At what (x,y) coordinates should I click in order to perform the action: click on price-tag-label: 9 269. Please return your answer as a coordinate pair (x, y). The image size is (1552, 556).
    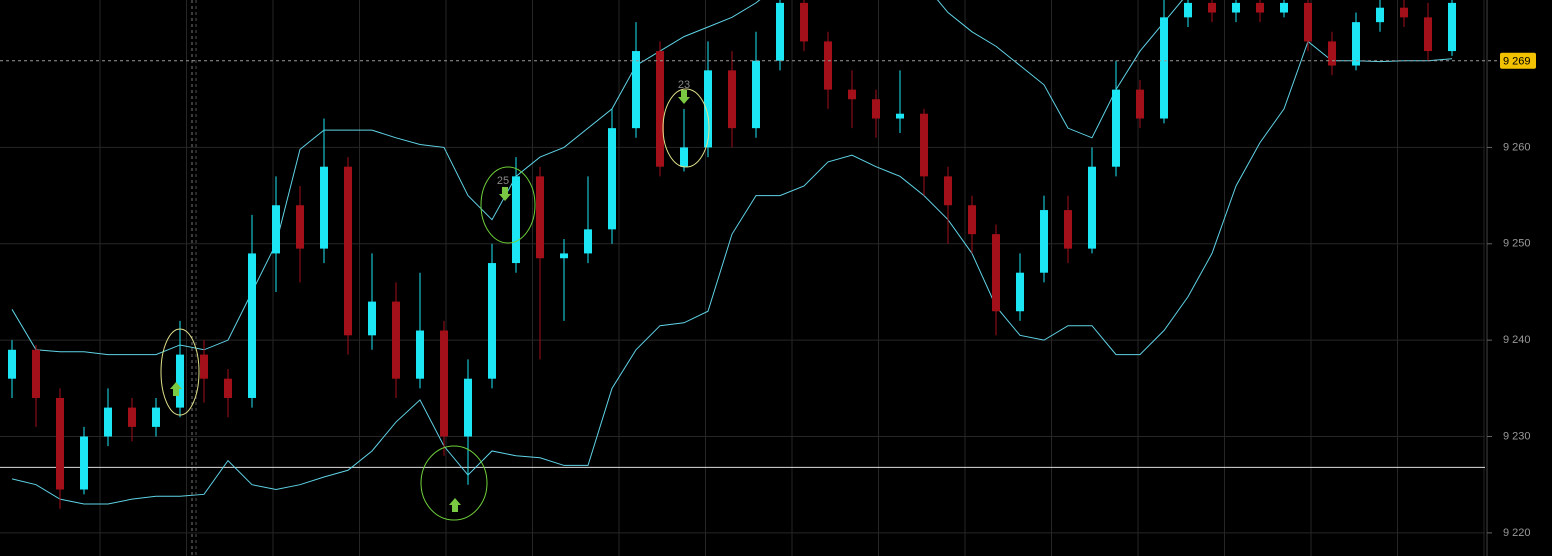
    Looking at the image, I should click on (1517, 62).